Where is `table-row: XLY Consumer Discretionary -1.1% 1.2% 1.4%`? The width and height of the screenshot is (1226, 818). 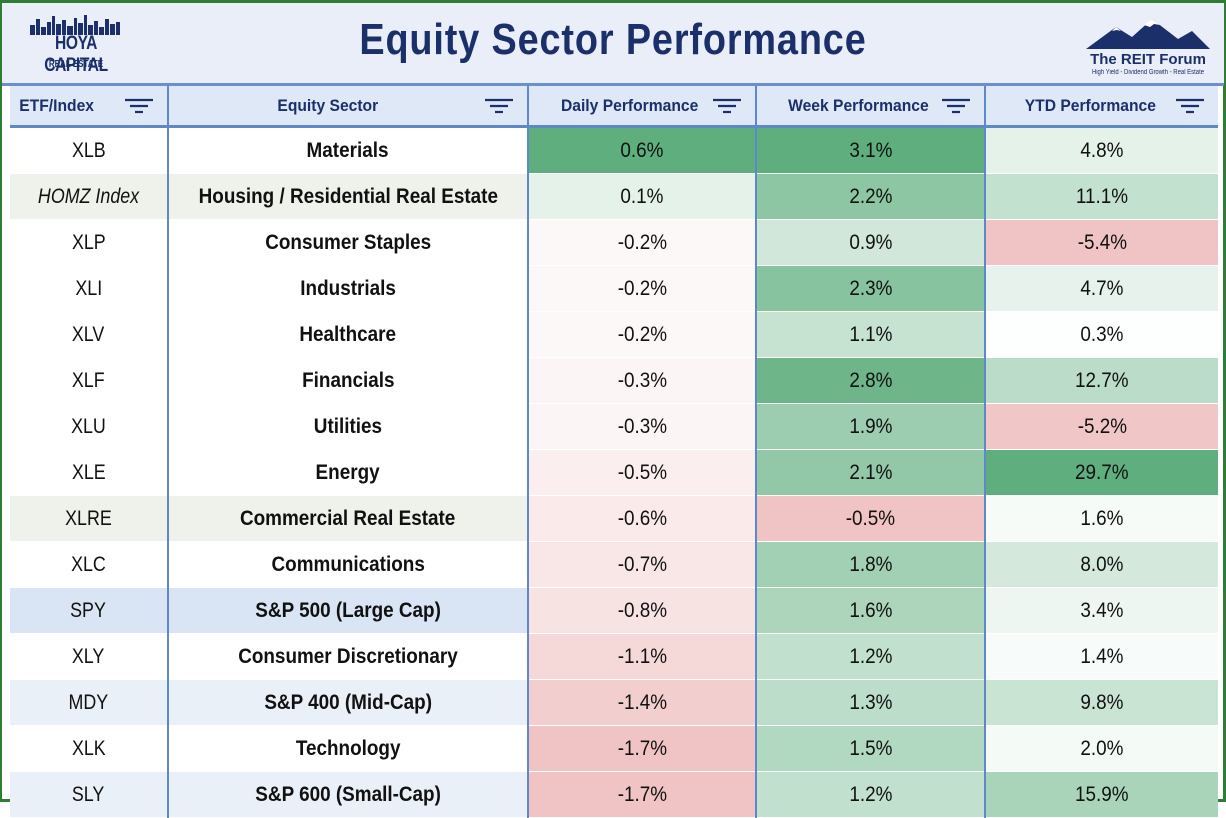 table-row: XLY Consumer Discretionary -1.1% 1.2% 1.4% is located at coordinates (614, 656).